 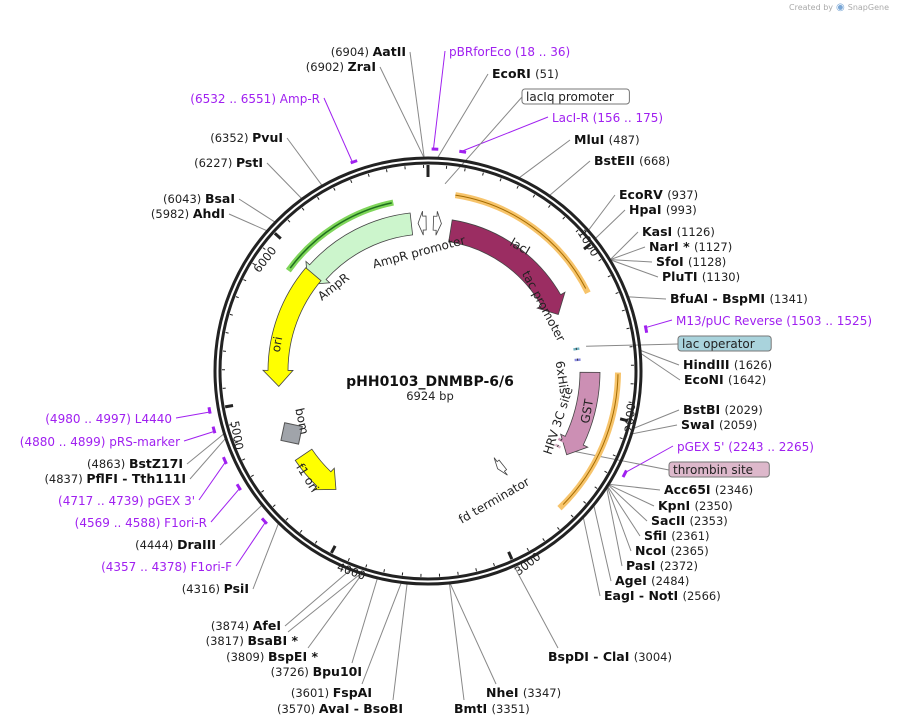 I want to click on enzyme-site-bspdi-clai: BspDI - ClaI (3004), so click(x=610, y=656).